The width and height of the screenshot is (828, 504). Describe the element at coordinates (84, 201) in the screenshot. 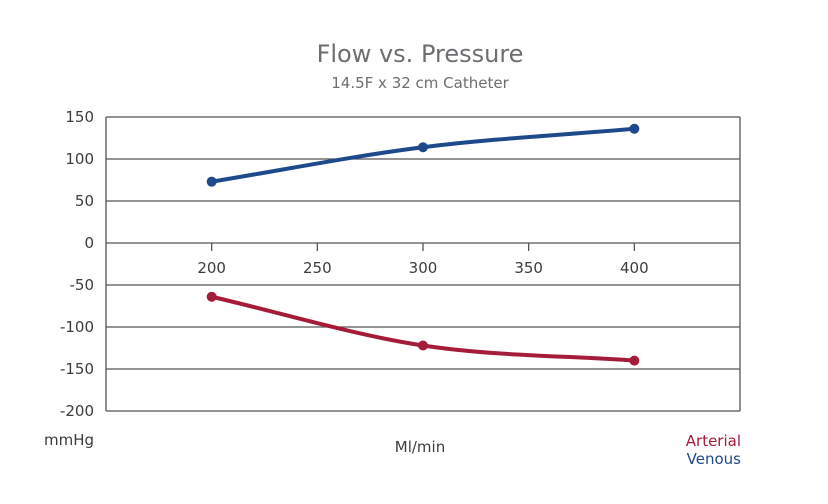

I see `y-tick-label: 50` at that location.